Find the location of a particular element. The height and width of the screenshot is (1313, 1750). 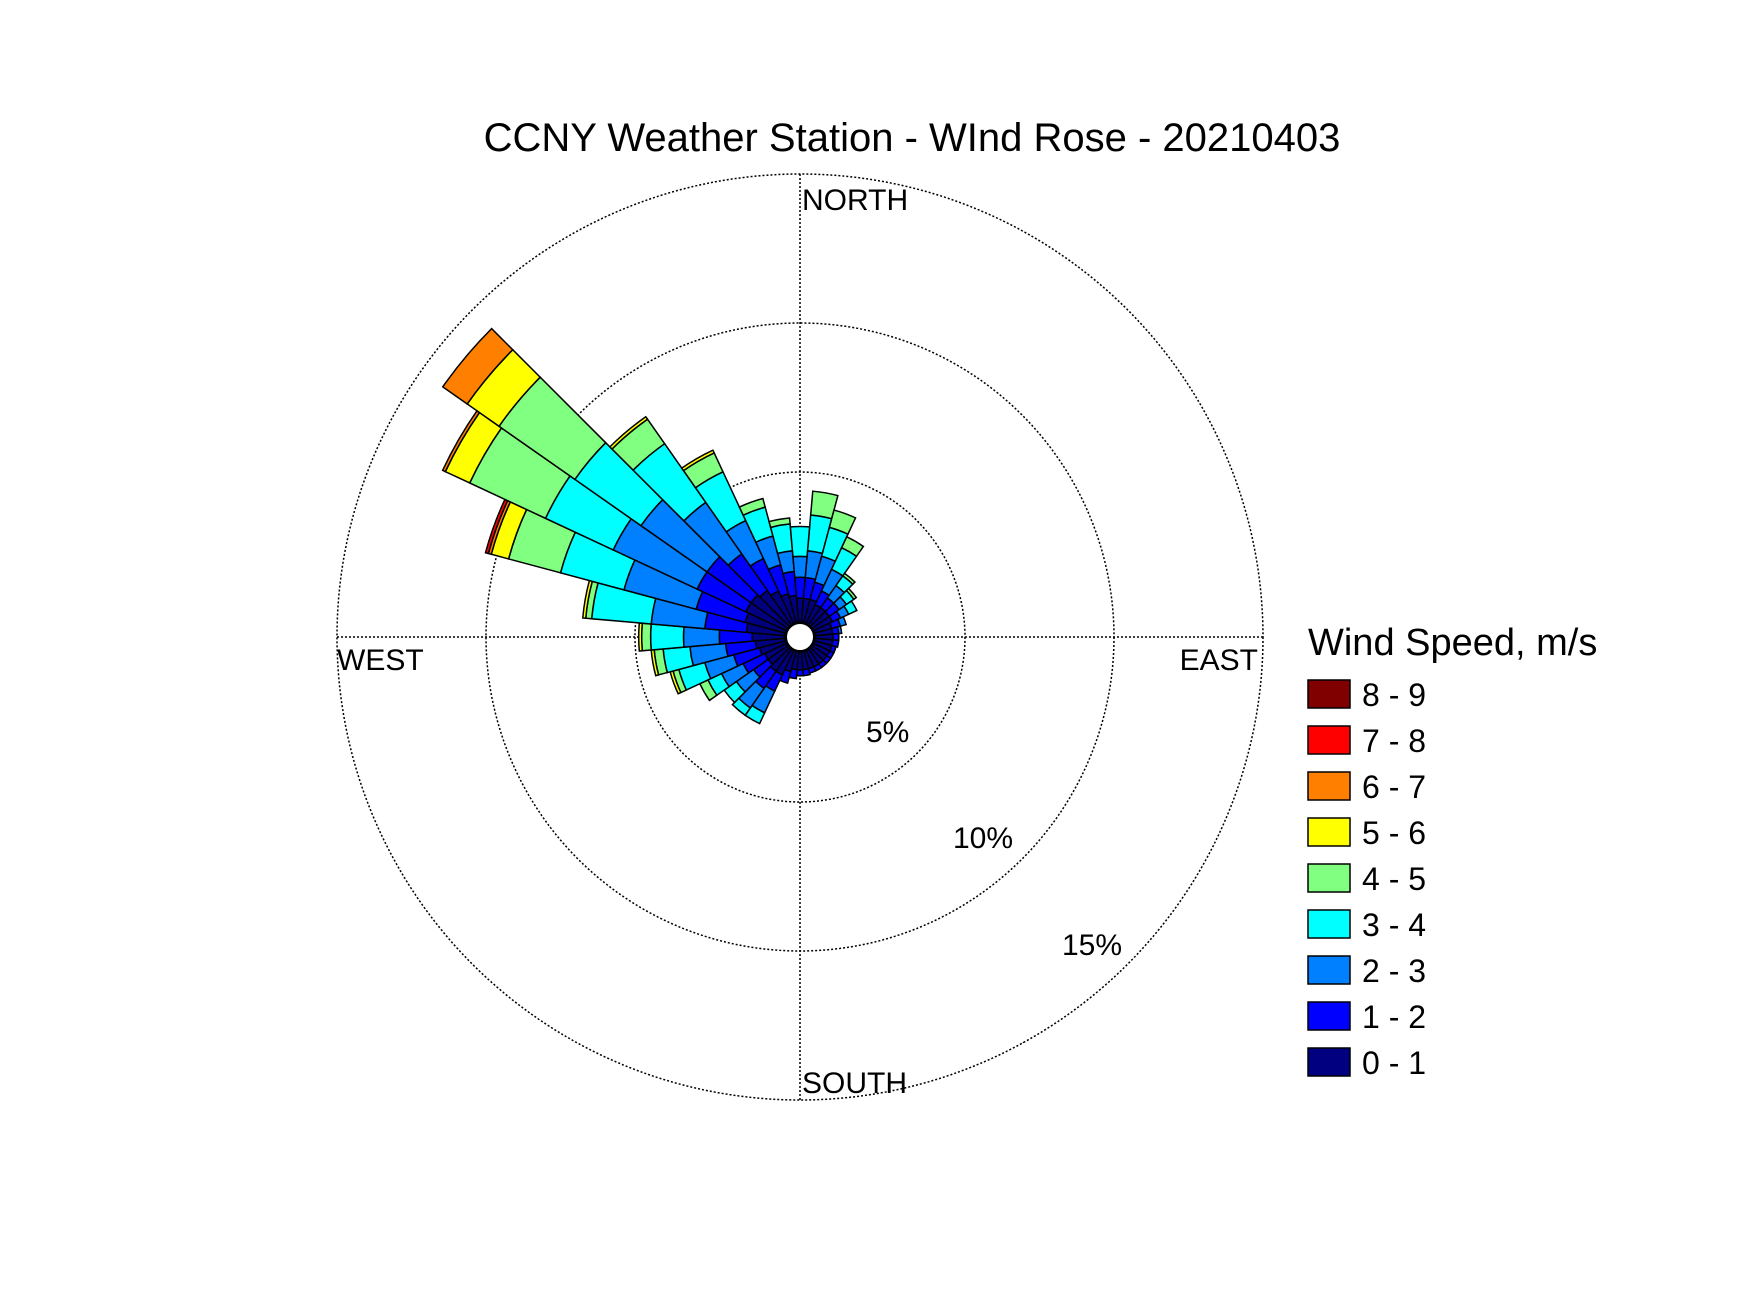

legend-label: 5 - 6 is located at coordinates (1394, 833).